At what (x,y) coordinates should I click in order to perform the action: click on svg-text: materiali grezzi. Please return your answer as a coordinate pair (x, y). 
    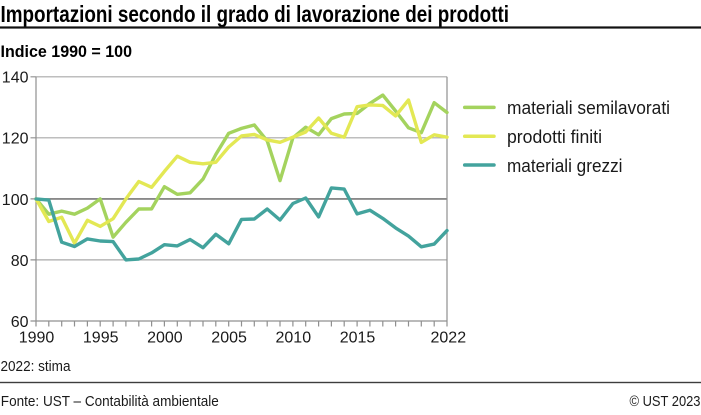
    Looking at the image, I should click on (565, 165).